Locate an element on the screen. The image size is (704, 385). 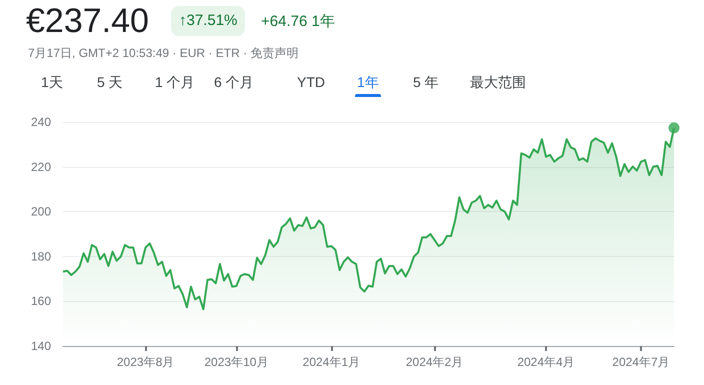
x-tick-label: 2023年10月 is located at coordinates (236, 362).